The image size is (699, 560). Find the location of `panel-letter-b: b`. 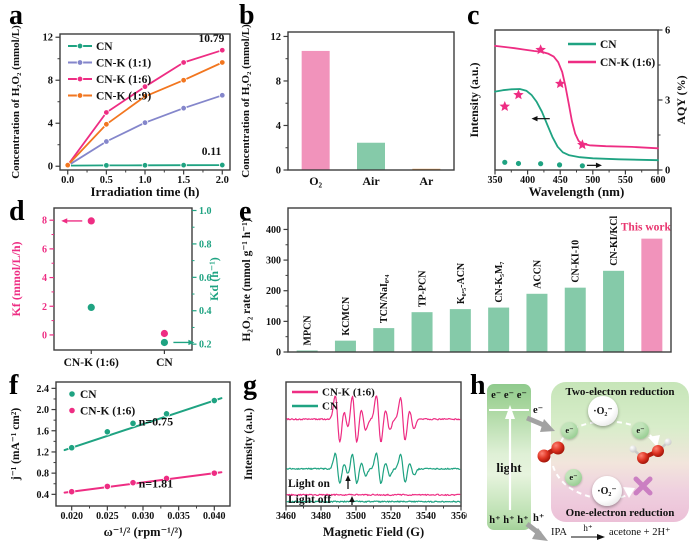

panel-letter-b: b is located at coordinates (247, 15).